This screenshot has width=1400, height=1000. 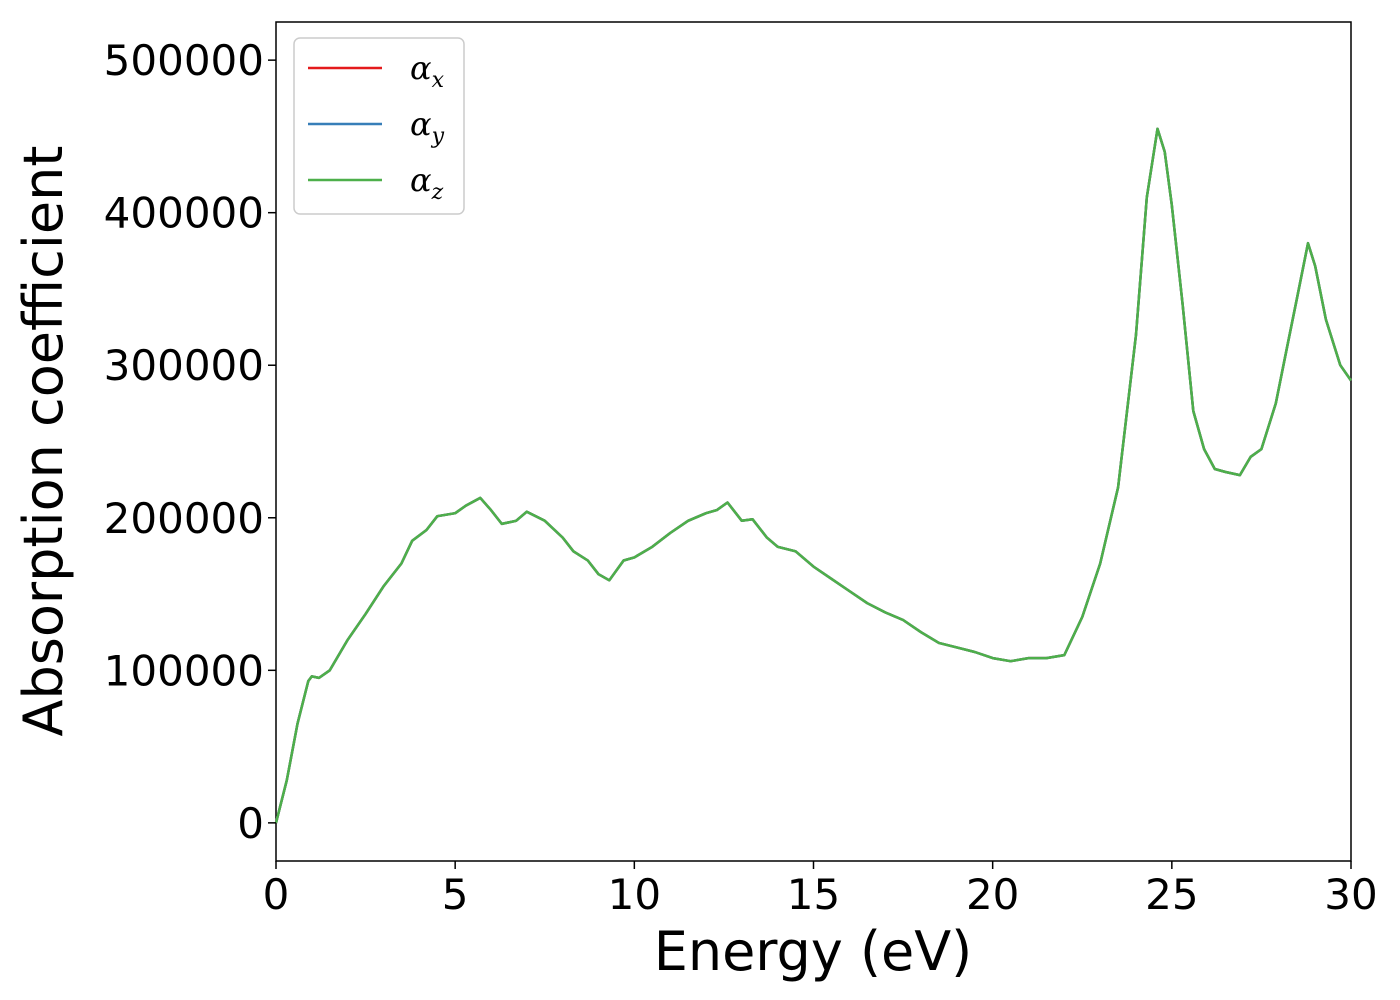 I want to click on y-tick-label: 500000, so click(x=184, y=60).